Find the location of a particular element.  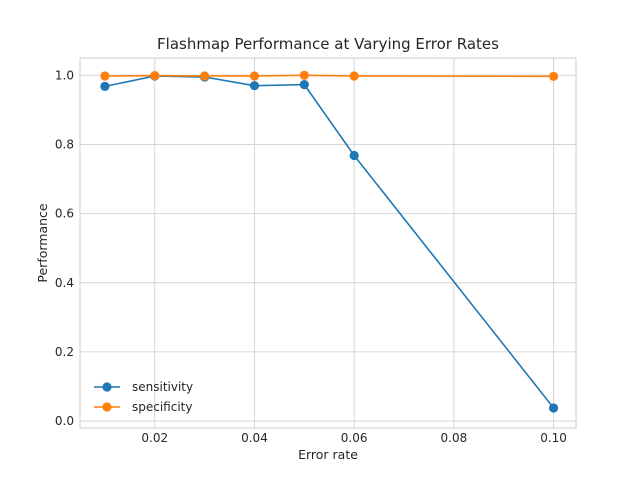

y-tick-label: 0.0 is located at coordinates (64, 421).